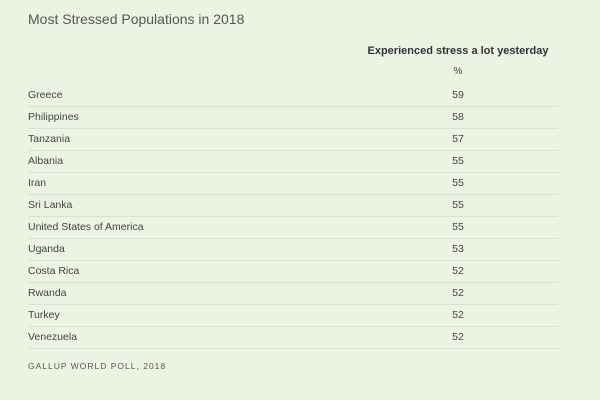  Describe the element at coordinates (293, 95) in the screenshot. I see `table-row: Greece 59` at that location.